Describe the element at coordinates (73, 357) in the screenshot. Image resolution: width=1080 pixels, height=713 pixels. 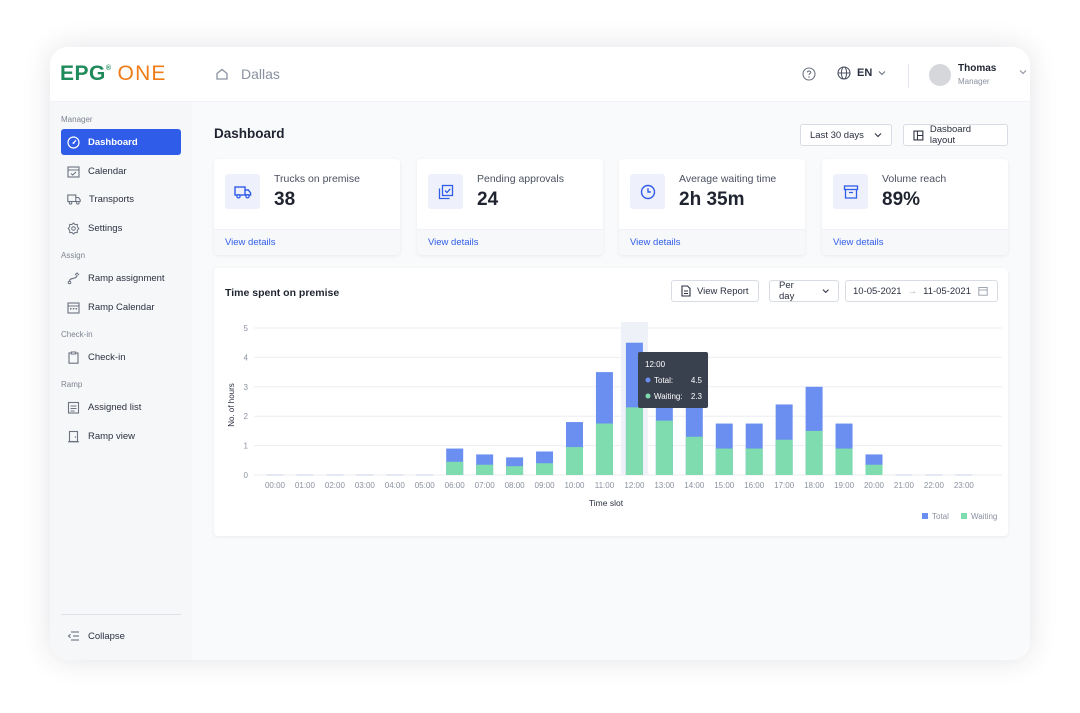
I see `clipboard-icon` at that location.